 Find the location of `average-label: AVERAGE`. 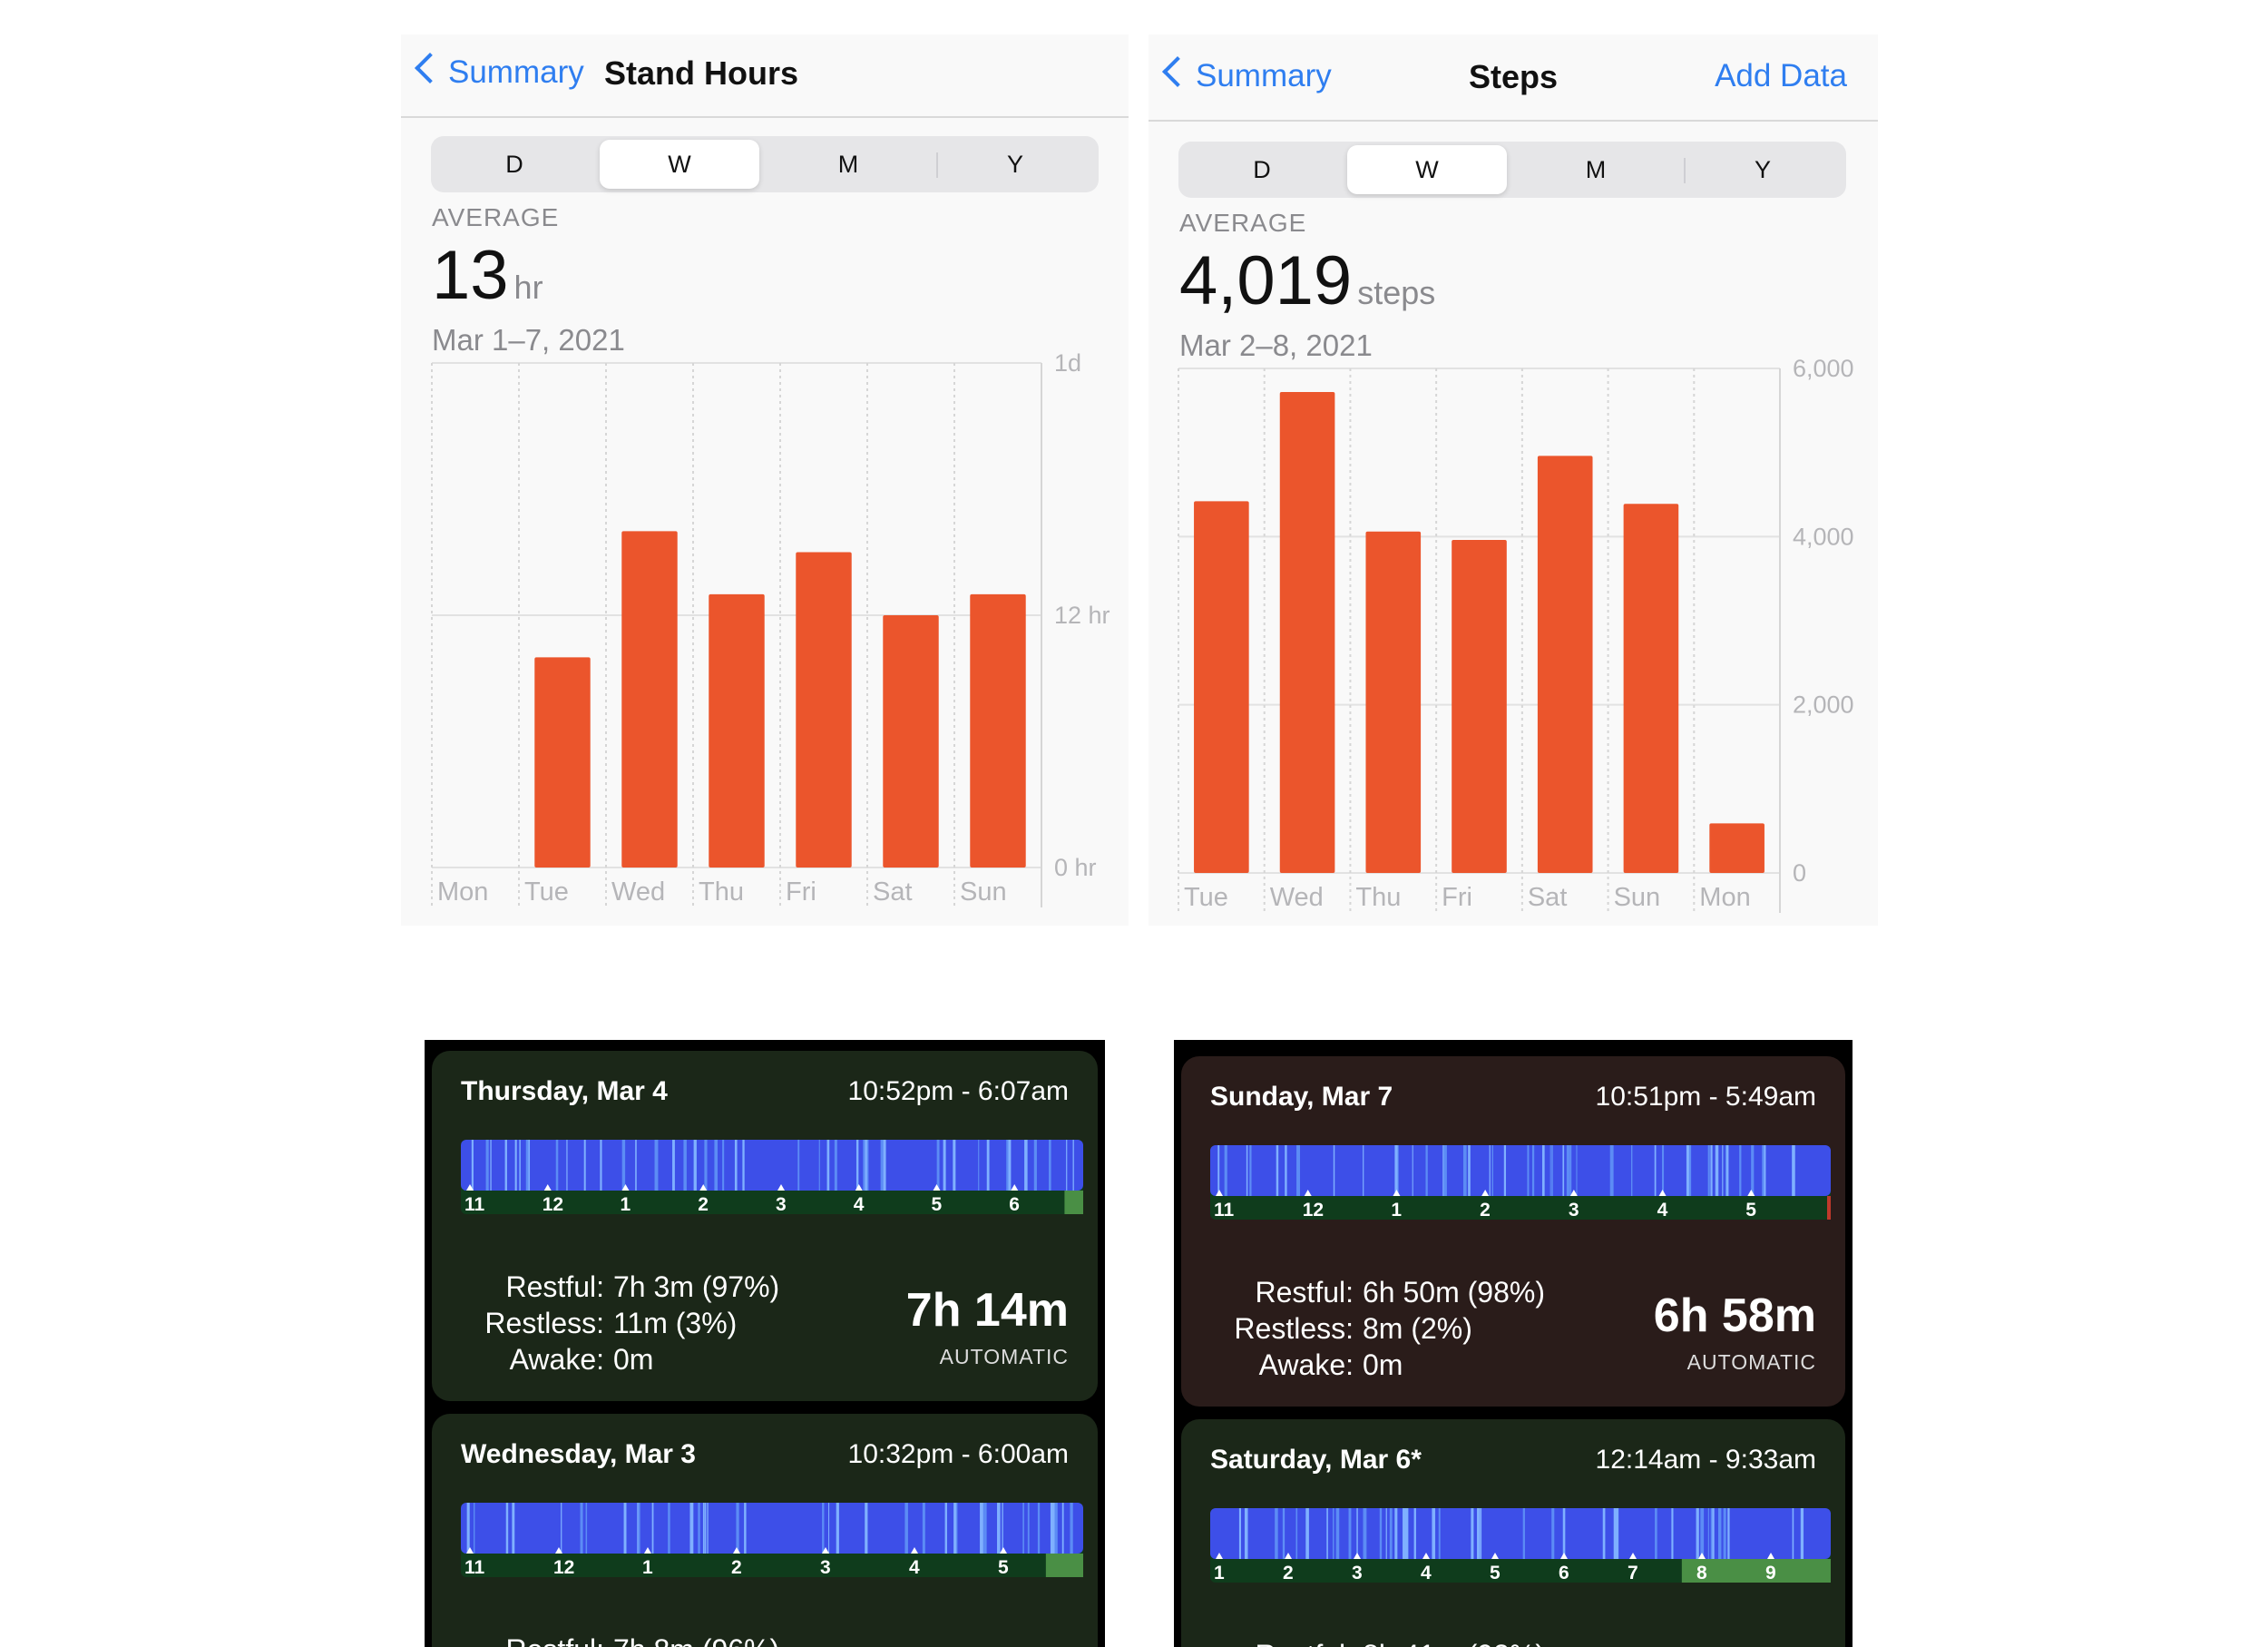

average-label: AVERAGE is located at coordinates (1243, 223).